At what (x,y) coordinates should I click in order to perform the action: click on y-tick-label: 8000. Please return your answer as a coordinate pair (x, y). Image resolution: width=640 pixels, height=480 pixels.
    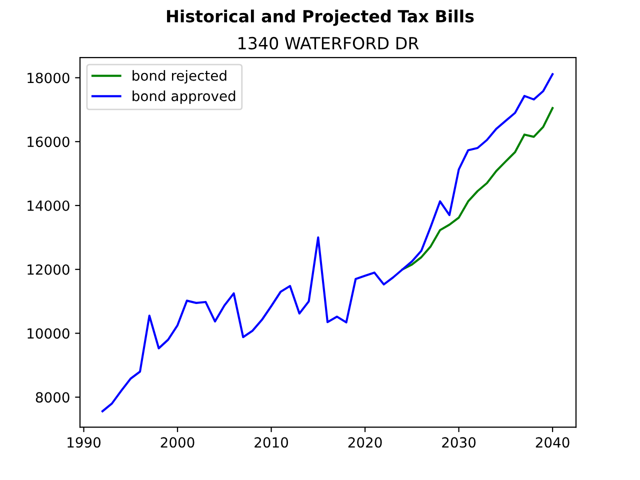
    Looking at the image, I should click on (53, 397).